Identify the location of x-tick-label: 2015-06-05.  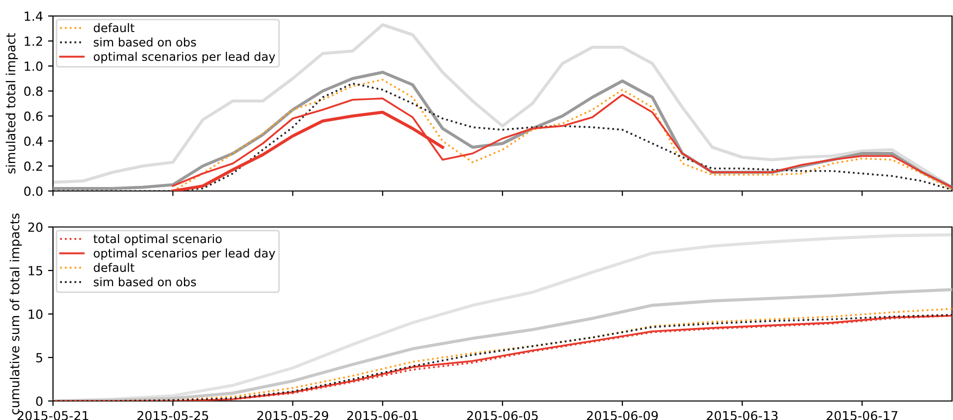
(502, 415).